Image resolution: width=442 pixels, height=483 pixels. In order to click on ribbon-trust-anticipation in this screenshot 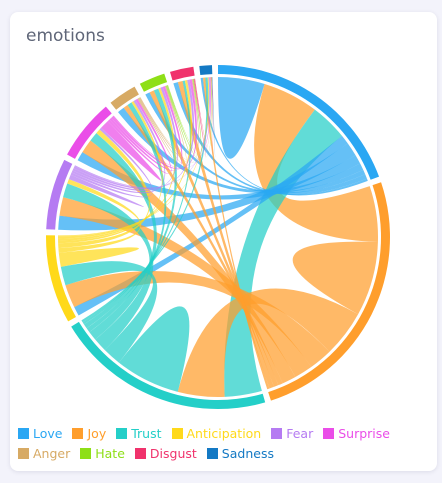, I will do `click(109, 312)`.